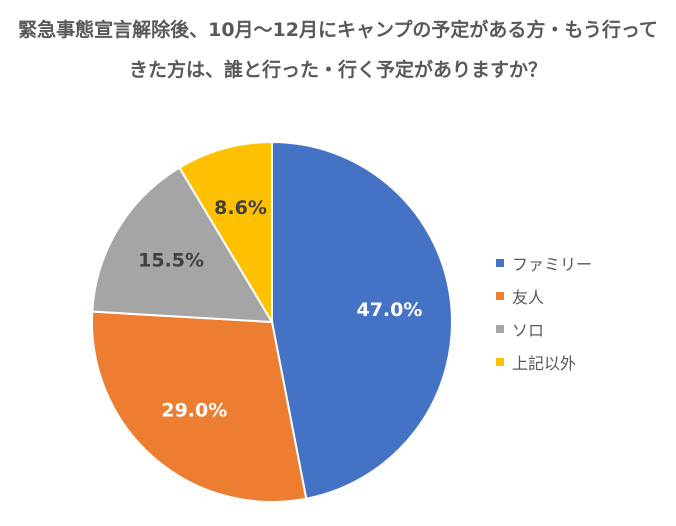 This screenshot has width=676, height=526. I want to click on legend-item-2: 友人, so click(544, 295).